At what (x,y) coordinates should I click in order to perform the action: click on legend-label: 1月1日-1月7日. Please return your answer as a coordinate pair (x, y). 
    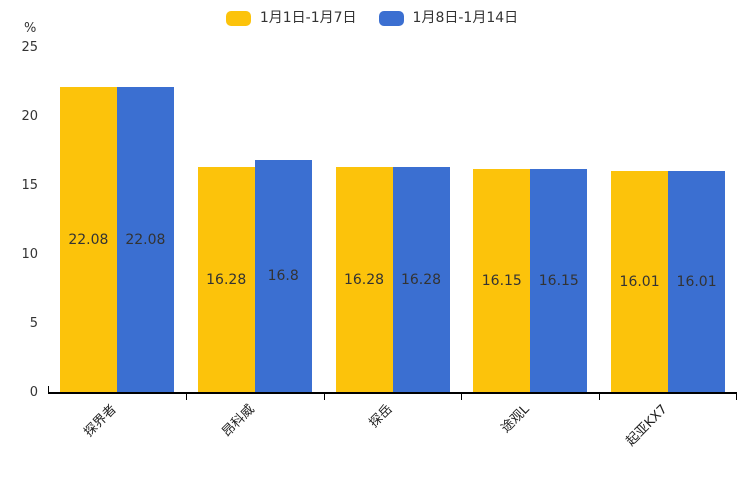
    Looking at the image, I should click on (308, 17).